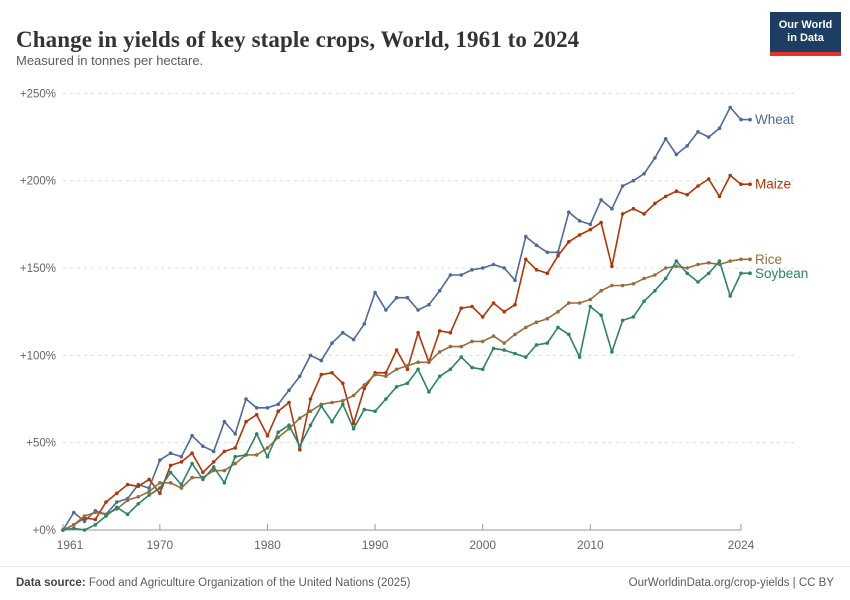 The image size is (850, 600). What do you see at coordinates (493, 303) in the screenshot?
I see `series-point-maize-2001` at bounding box center [493, 303].